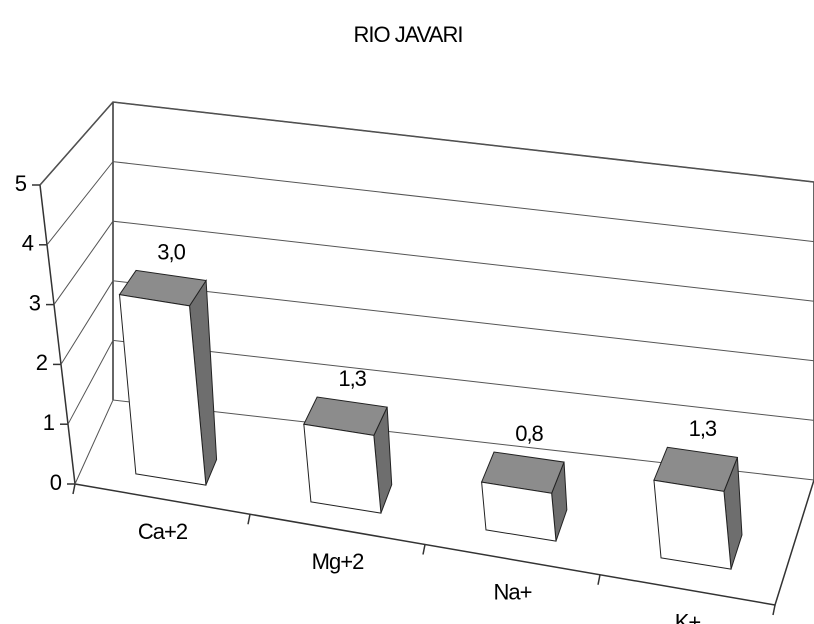 This screenshot has width=814, height=624. Describe the element at coordinates (28, 243) in the screenshot. I see `y-tick-label: 4` at that location.